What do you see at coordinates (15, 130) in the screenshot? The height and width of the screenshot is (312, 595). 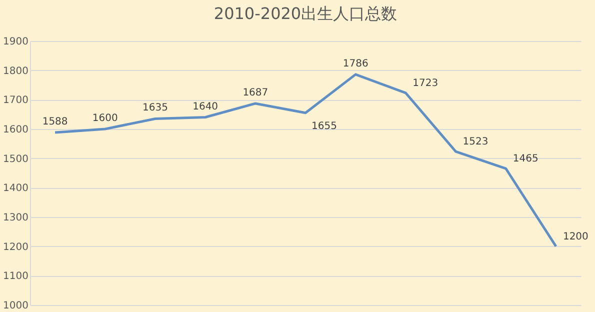 I see `y-tick-label: 1600` at bounding box center [15, 130].